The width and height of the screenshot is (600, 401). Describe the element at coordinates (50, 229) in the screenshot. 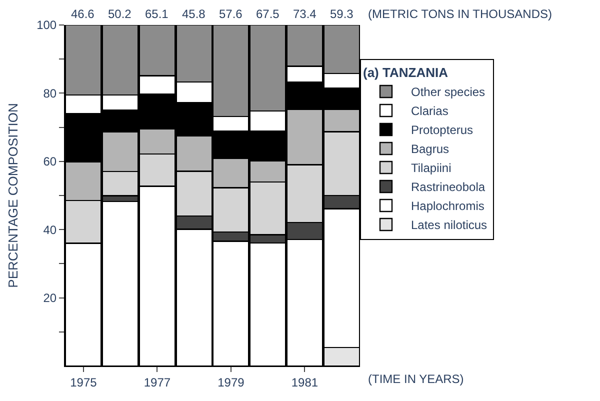

I see `y-tick-label: 40` at that location.